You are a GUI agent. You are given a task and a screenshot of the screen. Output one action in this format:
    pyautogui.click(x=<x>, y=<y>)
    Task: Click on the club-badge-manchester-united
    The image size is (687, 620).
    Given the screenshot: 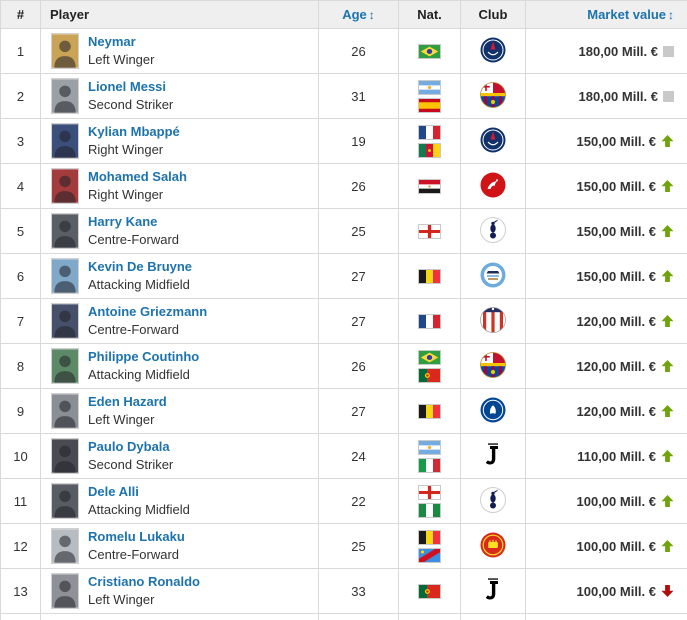 What is the action you would take?
    pyautogui.click(x=493, y=545)
    